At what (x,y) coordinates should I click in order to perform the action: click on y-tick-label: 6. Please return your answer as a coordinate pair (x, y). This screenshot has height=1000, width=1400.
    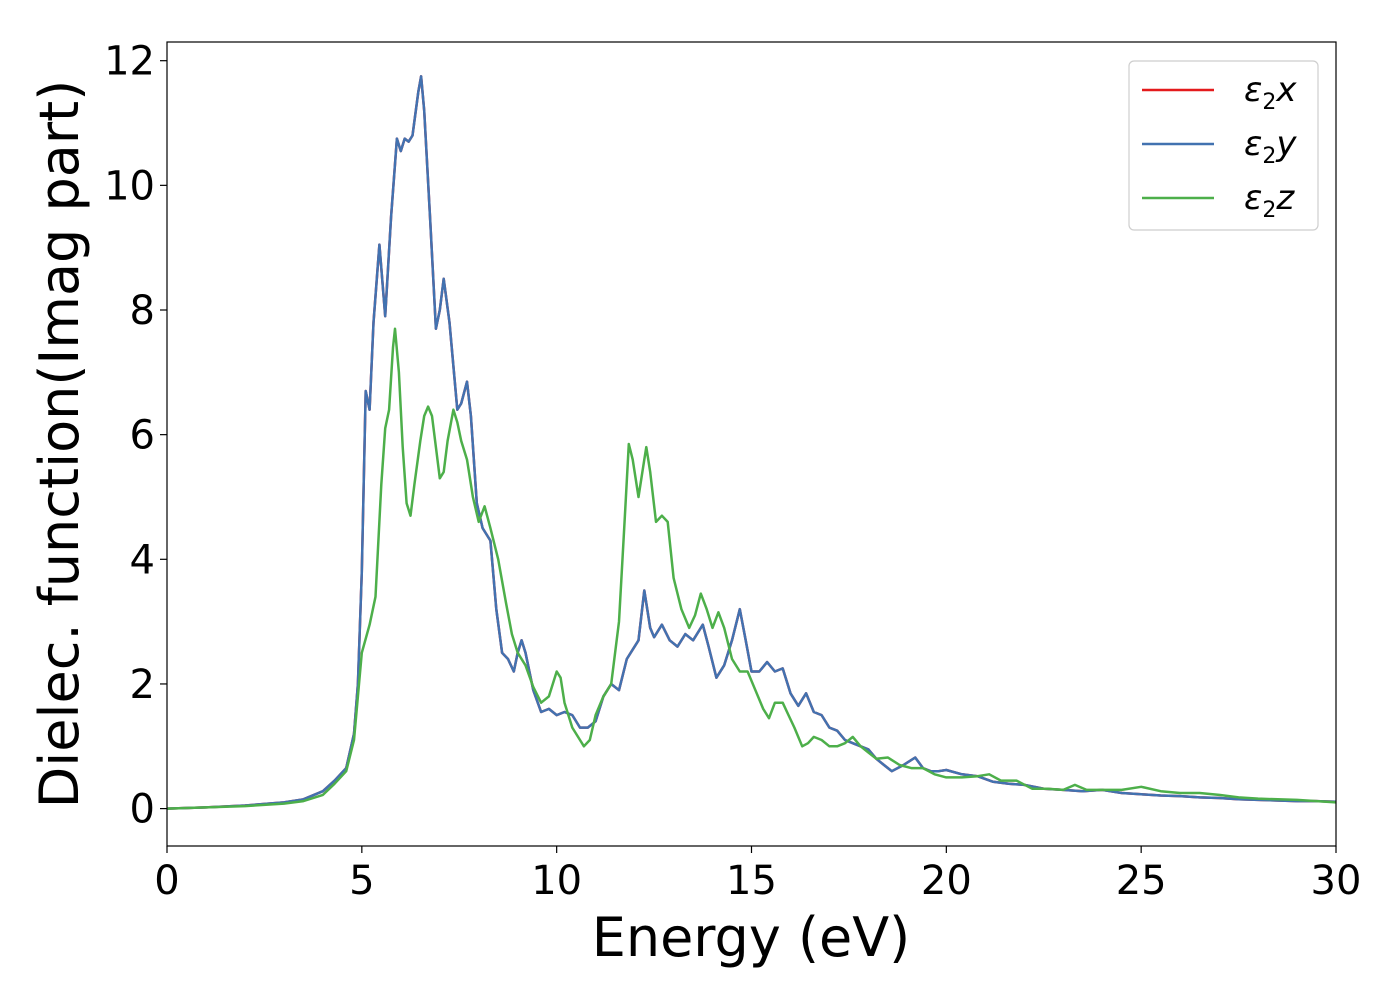
    Looking at the image, I should click on (142, 436).